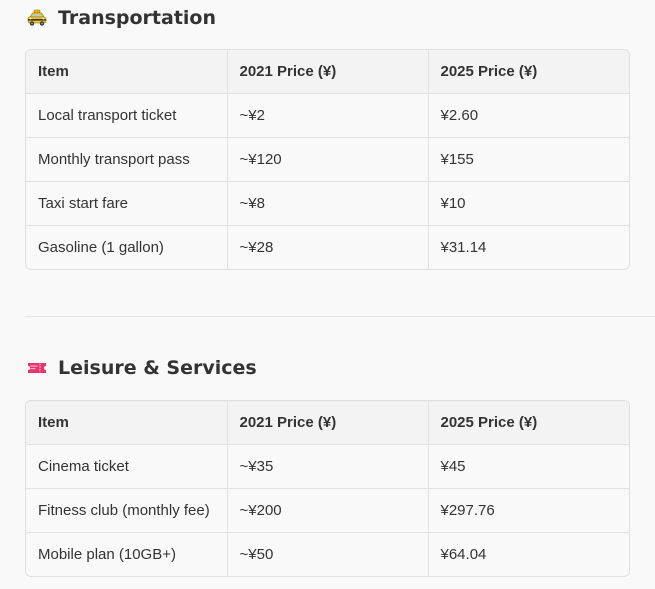 The height and width of the screenshot is (589, 655). I want to click on table-row: Local transport ticket ~¥2 ¥2.60, so click(327, 115).